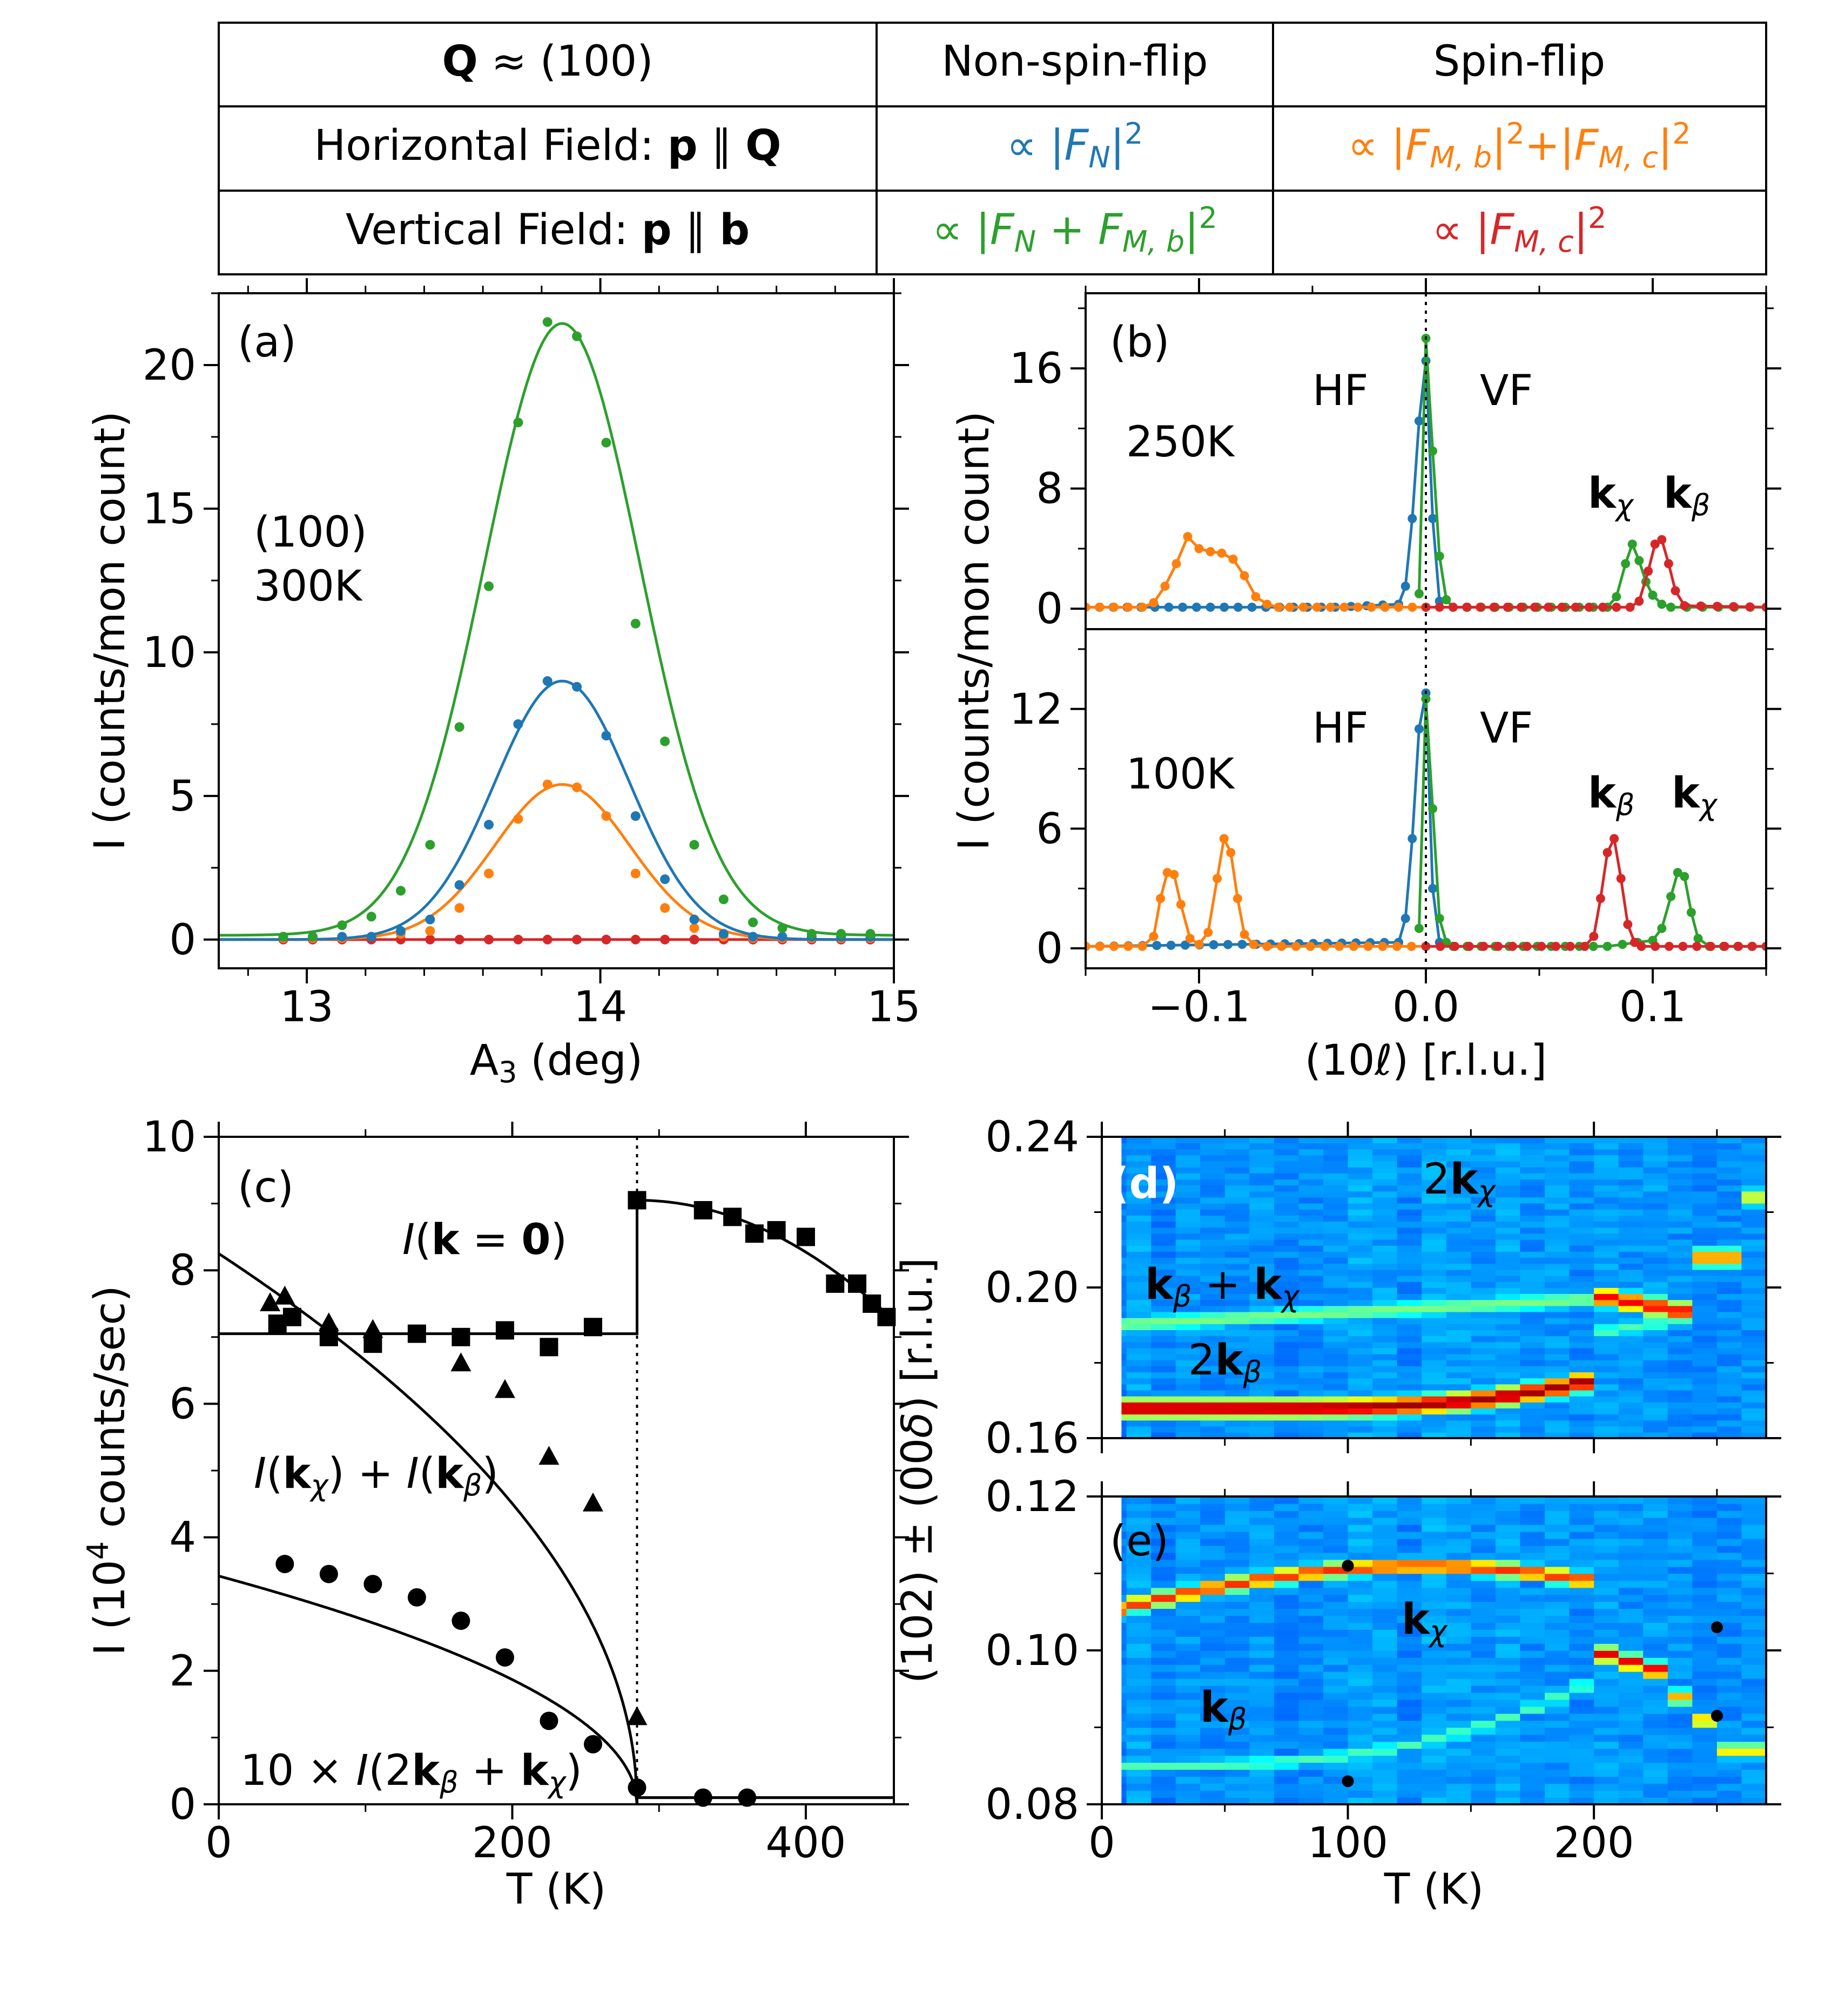  What do you see at coordinates (548, 62) in the screenshot?
I see `table-header-q: Q ≈ (100)` at bounding box center [548, 62].